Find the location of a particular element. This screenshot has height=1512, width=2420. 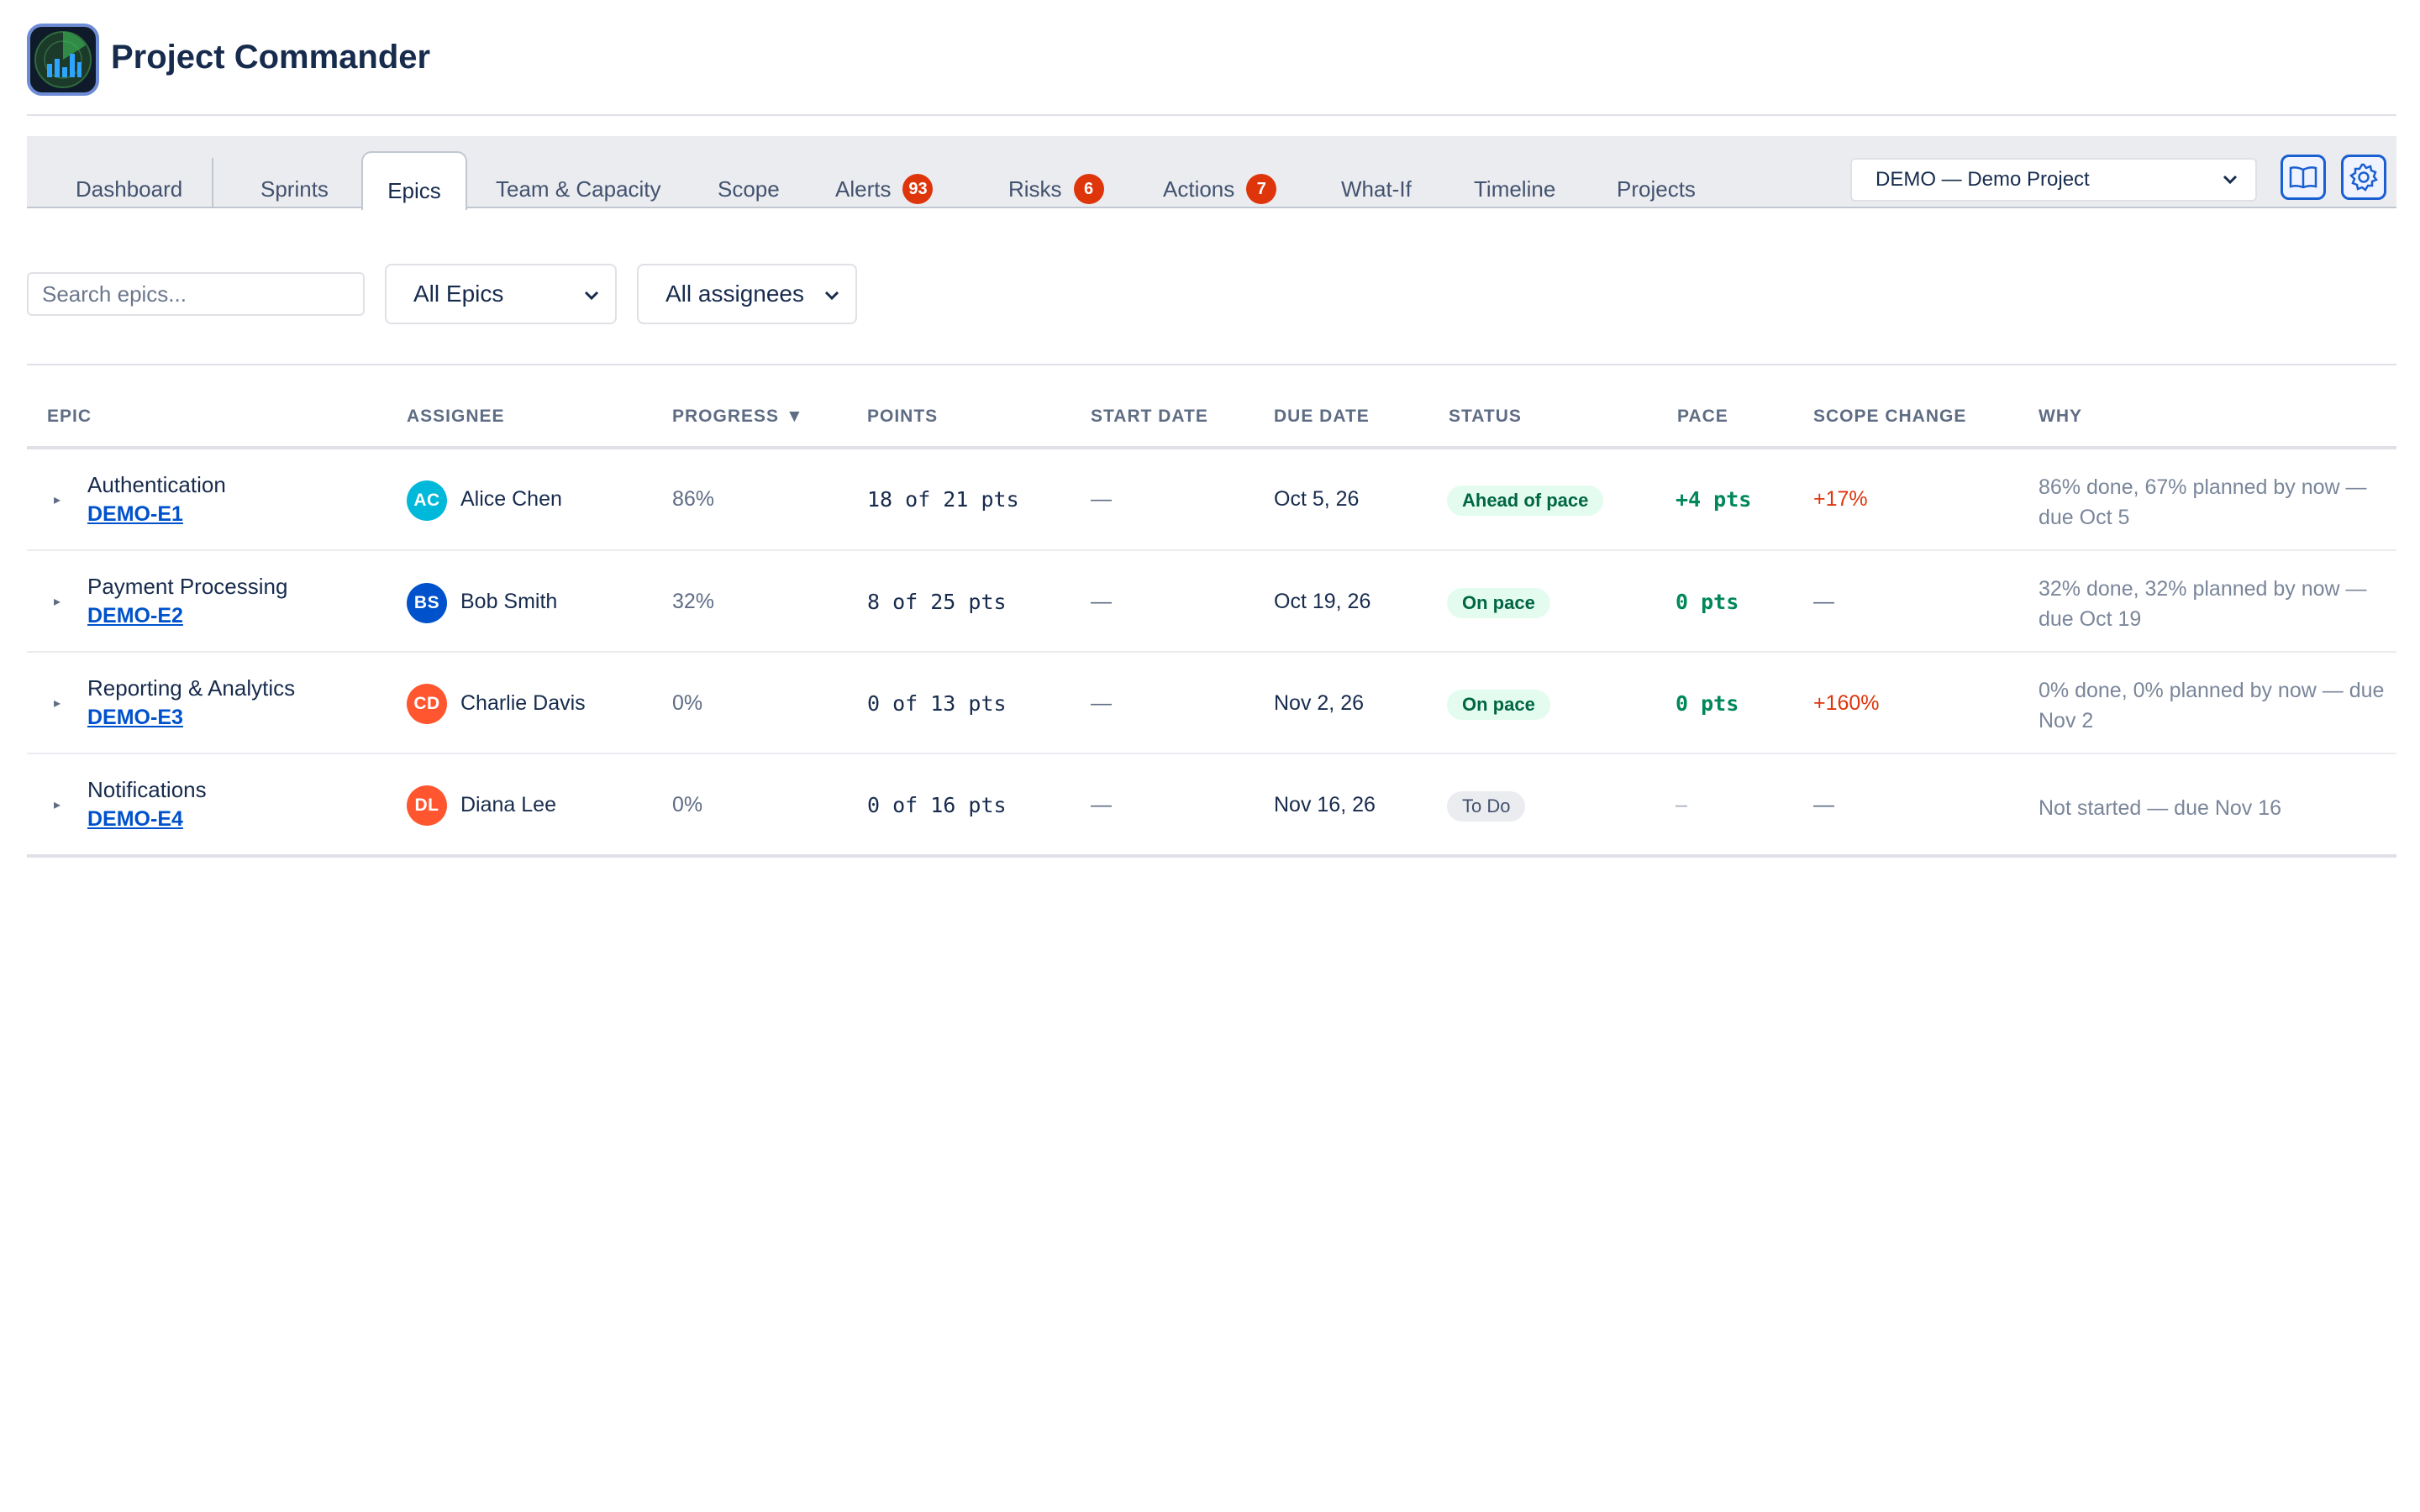

status-badge: Ahead of pace is located at coordinates (1526, 501).